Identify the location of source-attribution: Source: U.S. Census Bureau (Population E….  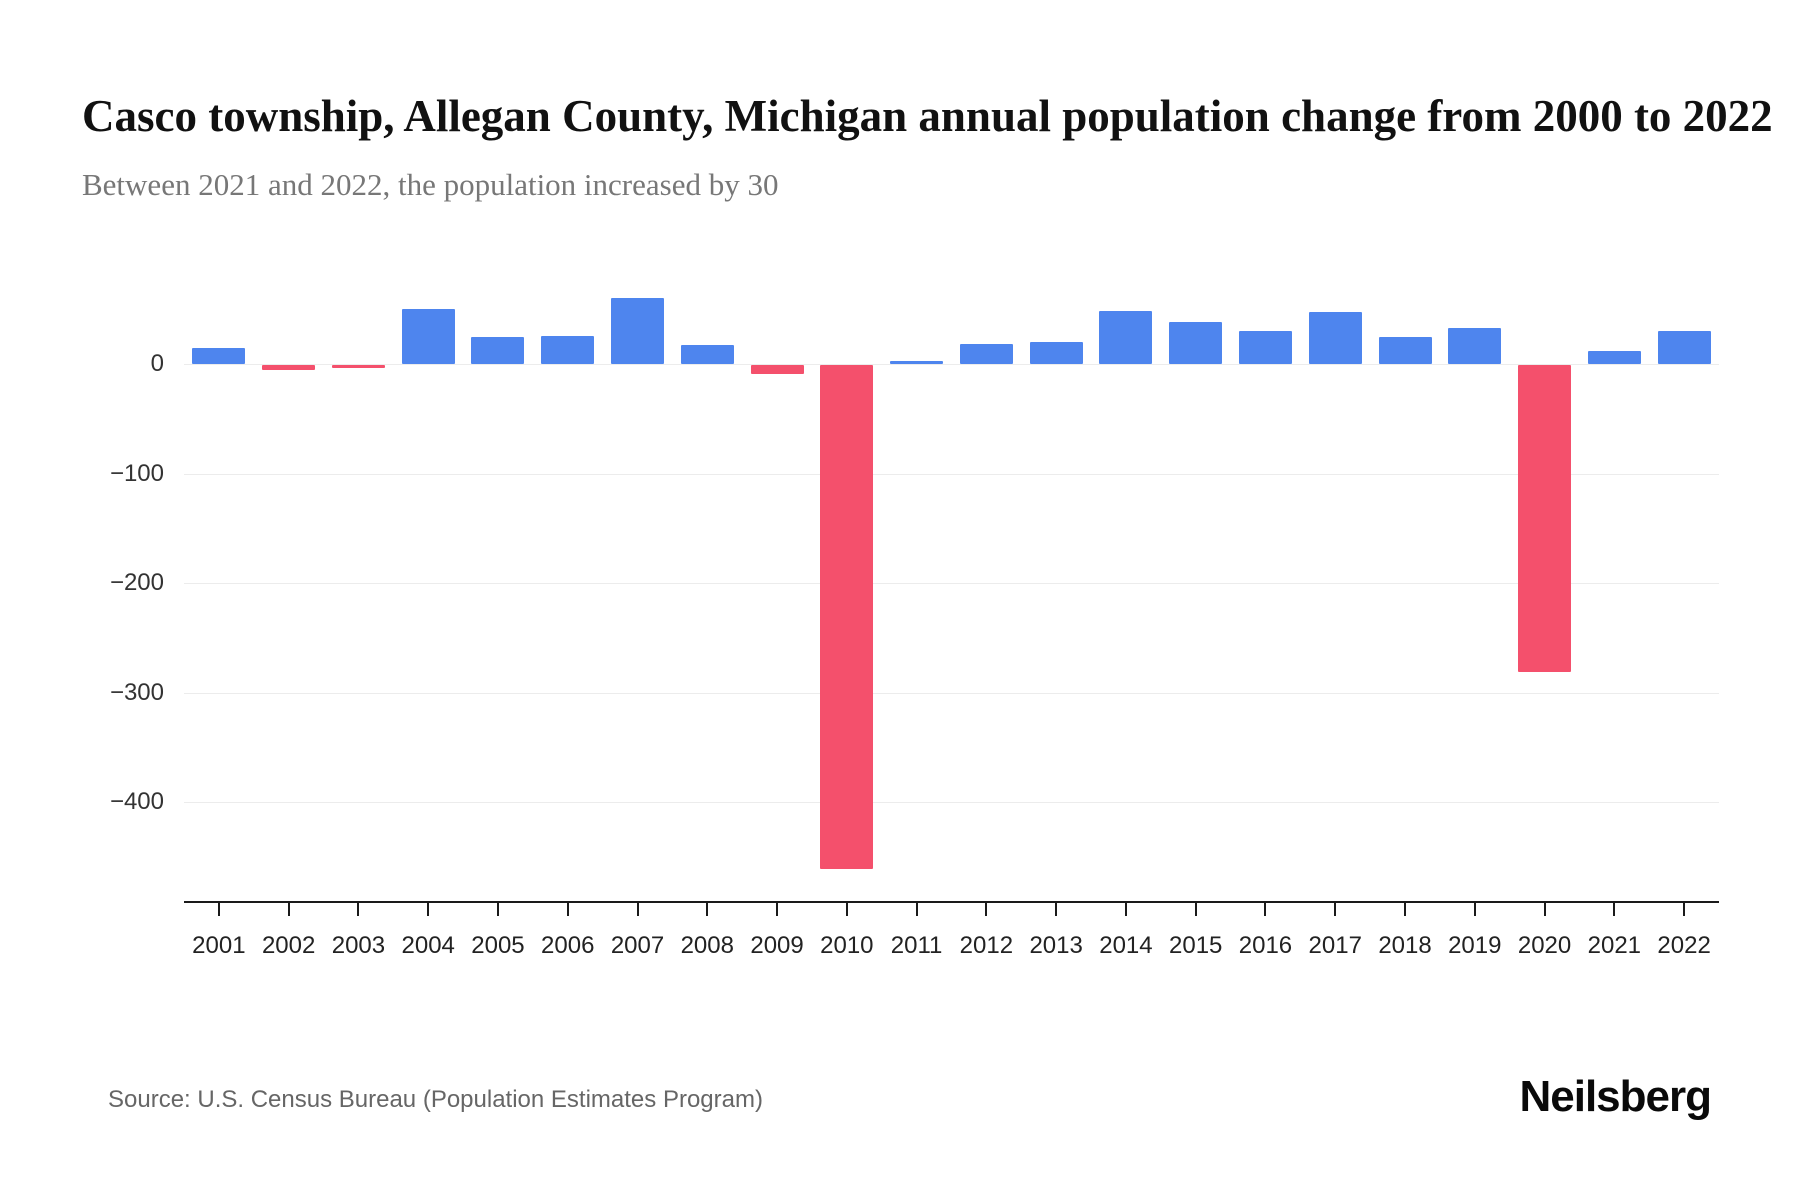
(435, 1099).